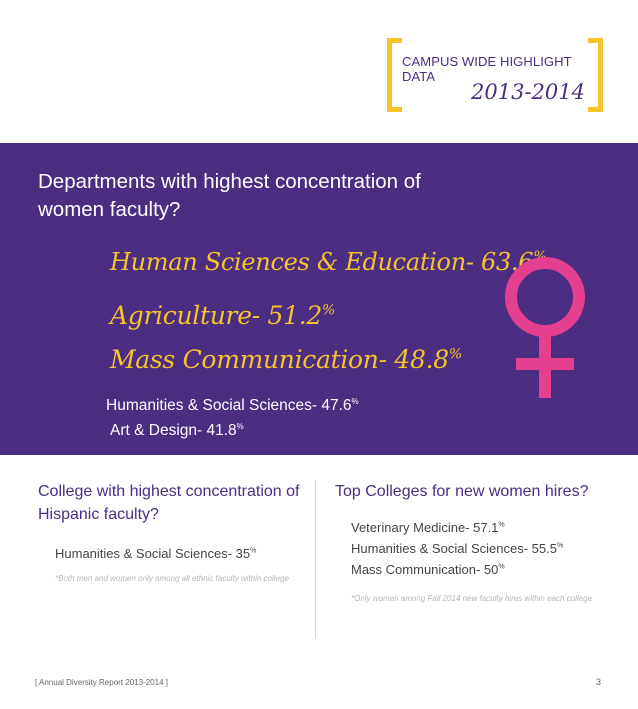 The image size is (638, 709). What do you see at coordinates (428, 527) in the screenshot?
I see `hires-item-veterinary: Veterinary Medicine- 57.1%` at bounding box center [428, 527].